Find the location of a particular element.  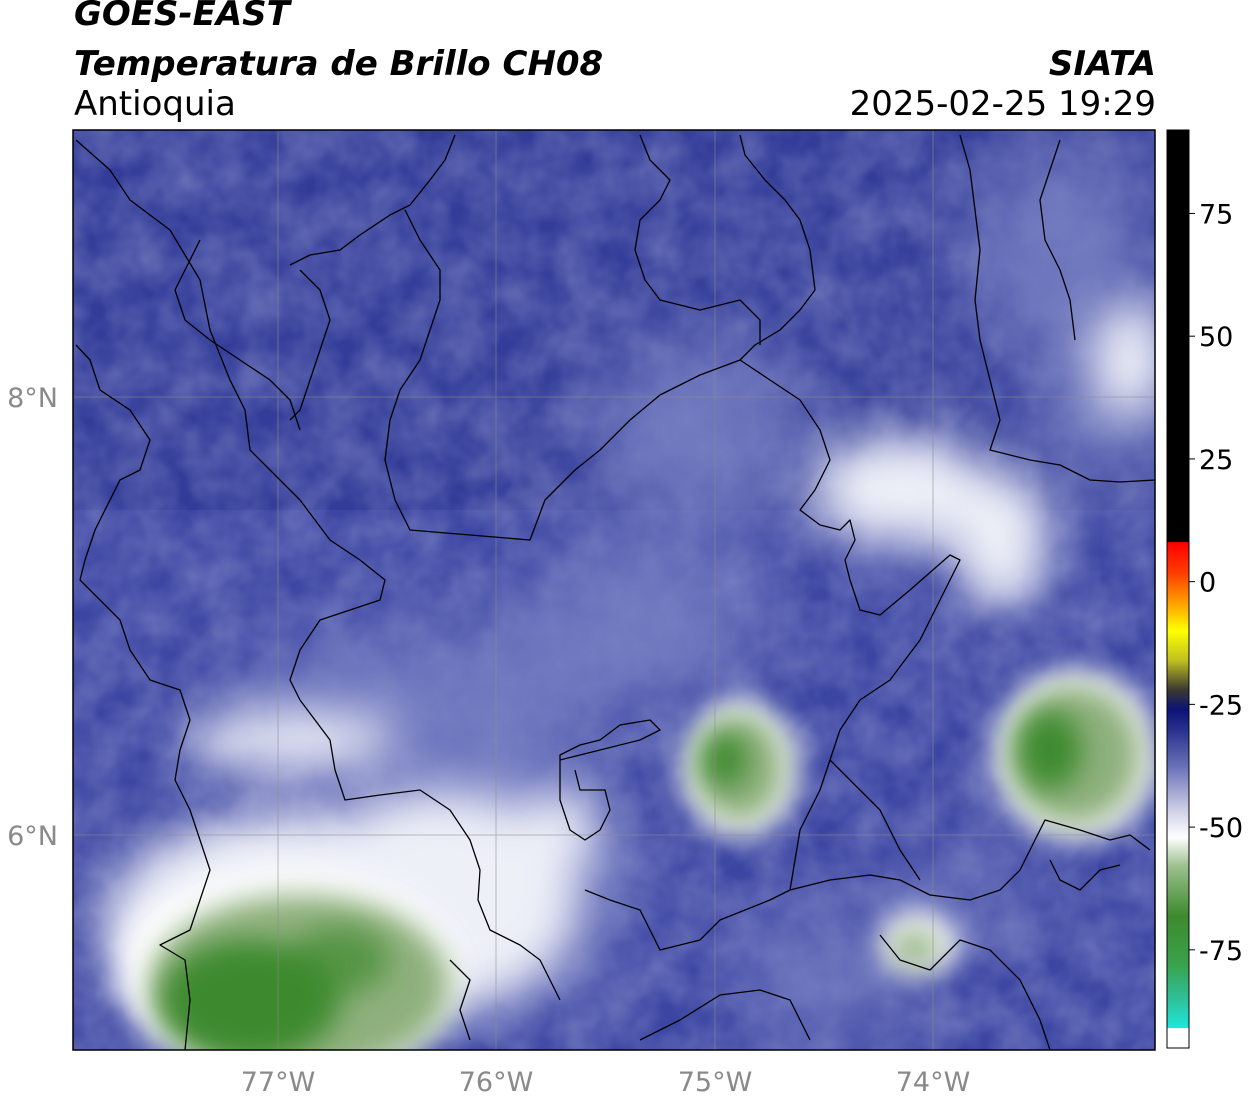

lon-tick-77: 77°W is located at coordinates (278, 1082).